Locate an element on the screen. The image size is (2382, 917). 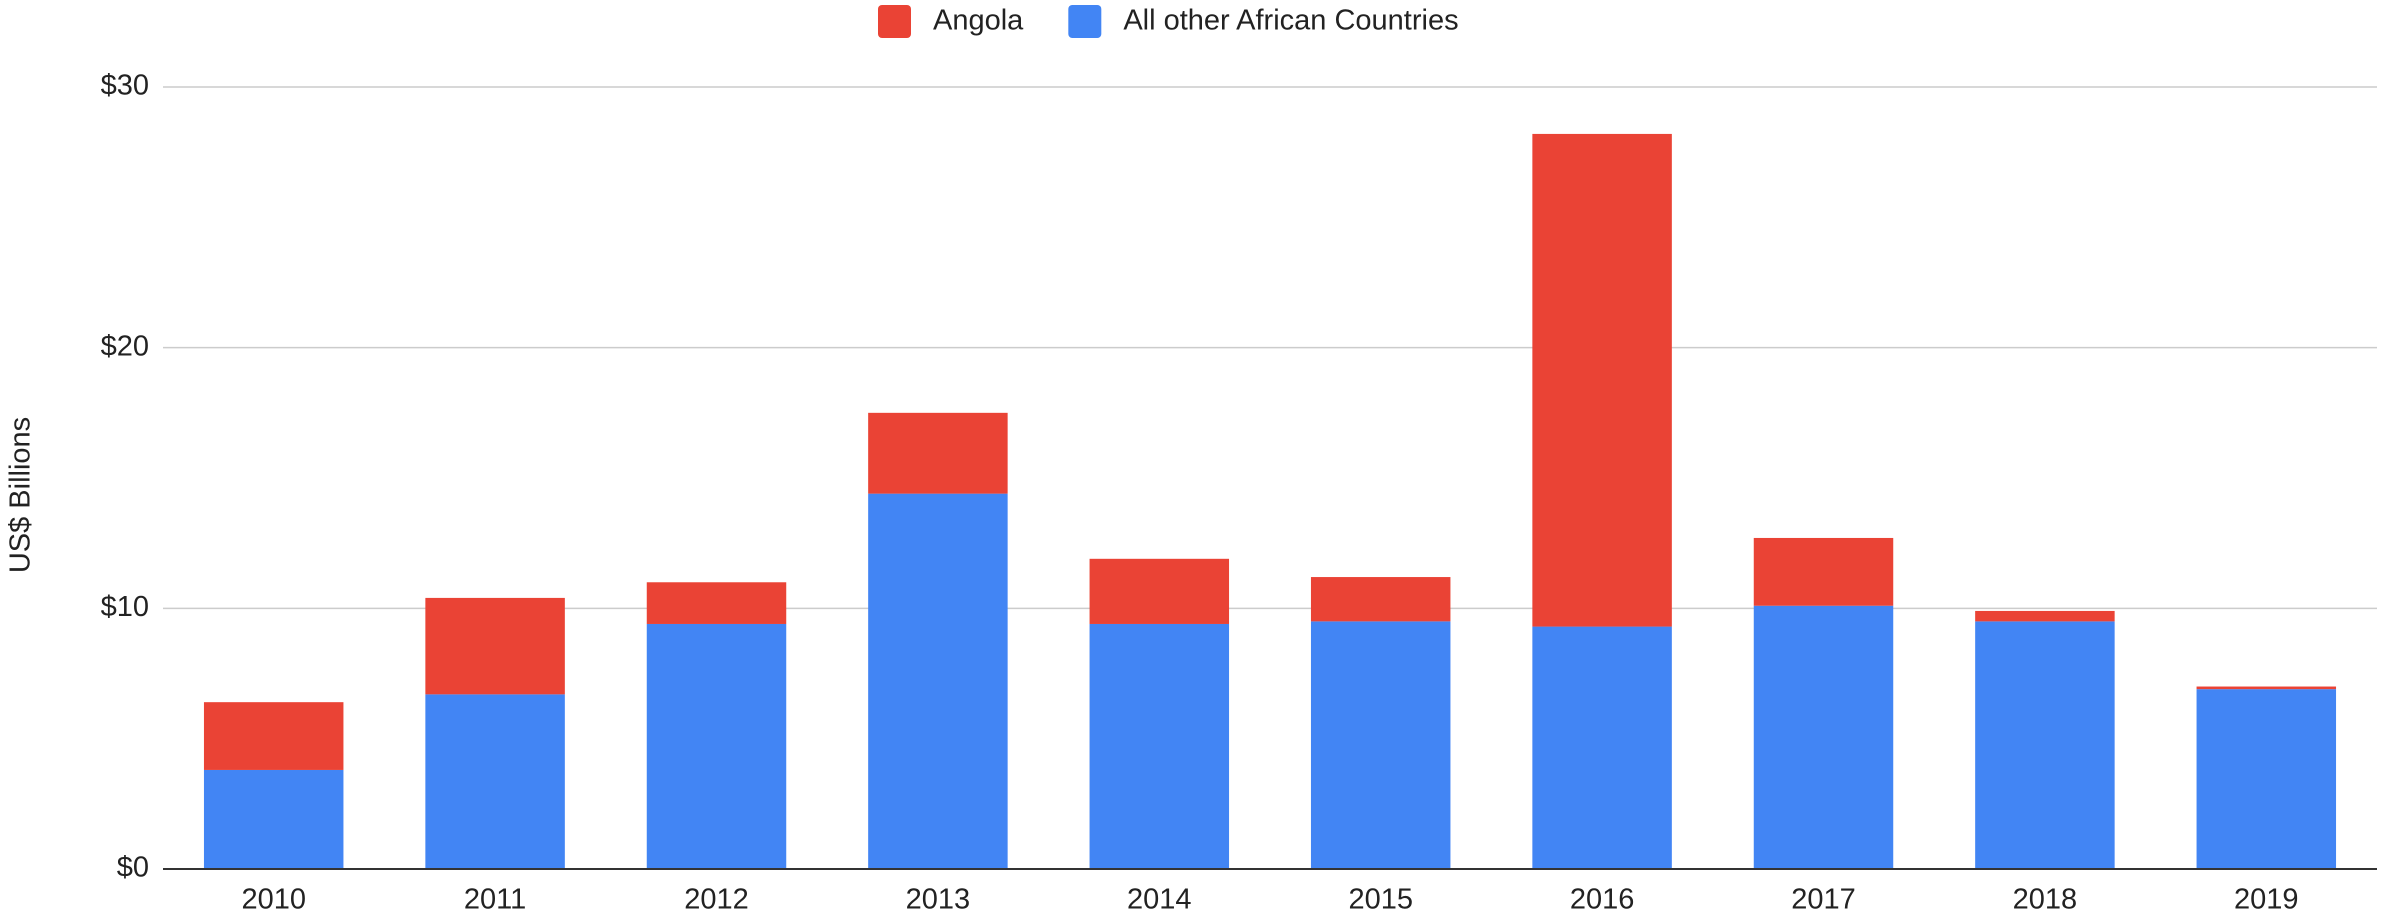
y-tick-label: $10 is located at coordinates (125, 607).